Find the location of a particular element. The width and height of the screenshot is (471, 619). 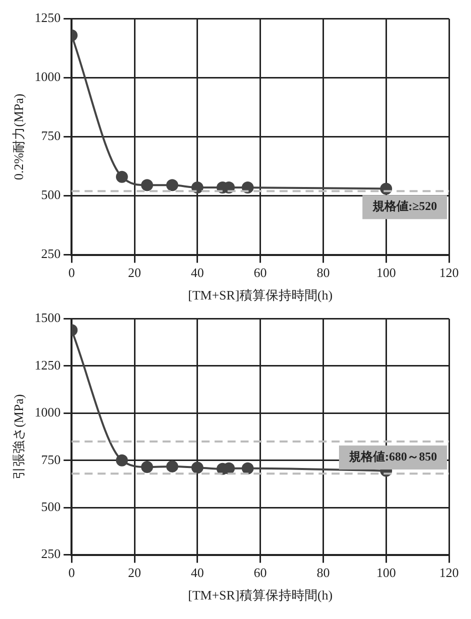

y-axis-title: 0.2%耐力(MPa) is located at coordinates (18, 137).